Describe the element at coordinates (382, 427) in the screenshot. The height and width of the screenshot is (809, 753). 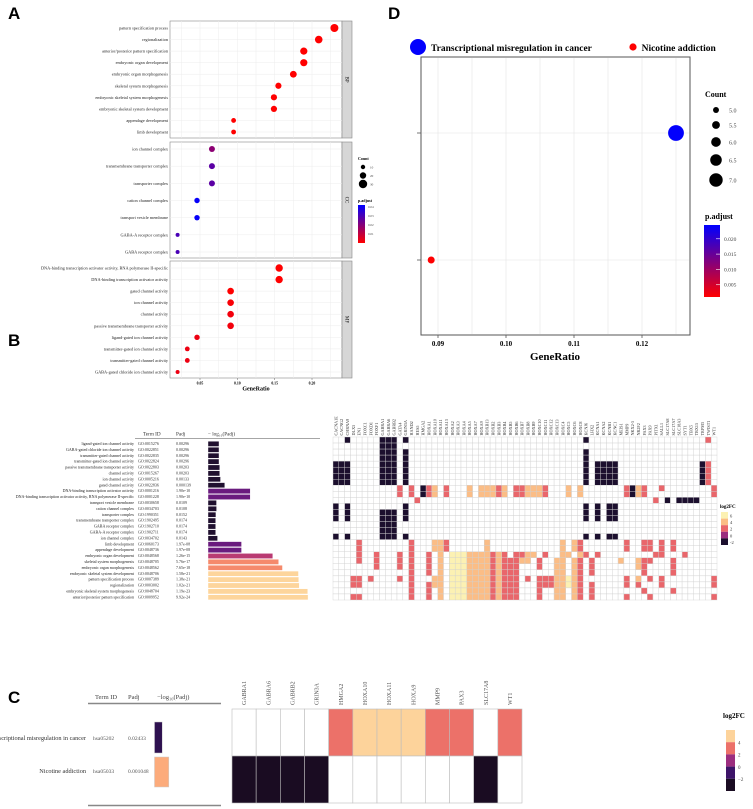
I see `gene-label: GABRA1` at that location.